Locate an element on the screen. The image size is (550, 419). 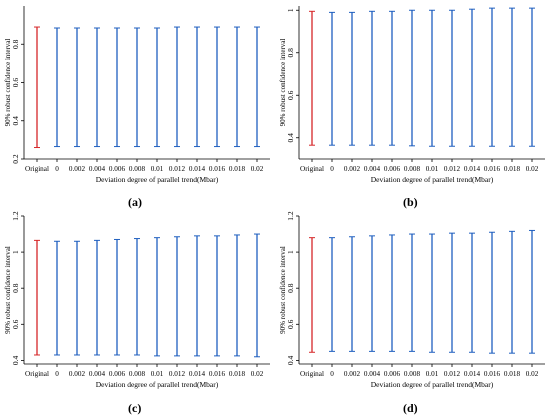
panel-label-c: (c) is located at coordinates (135, 408).